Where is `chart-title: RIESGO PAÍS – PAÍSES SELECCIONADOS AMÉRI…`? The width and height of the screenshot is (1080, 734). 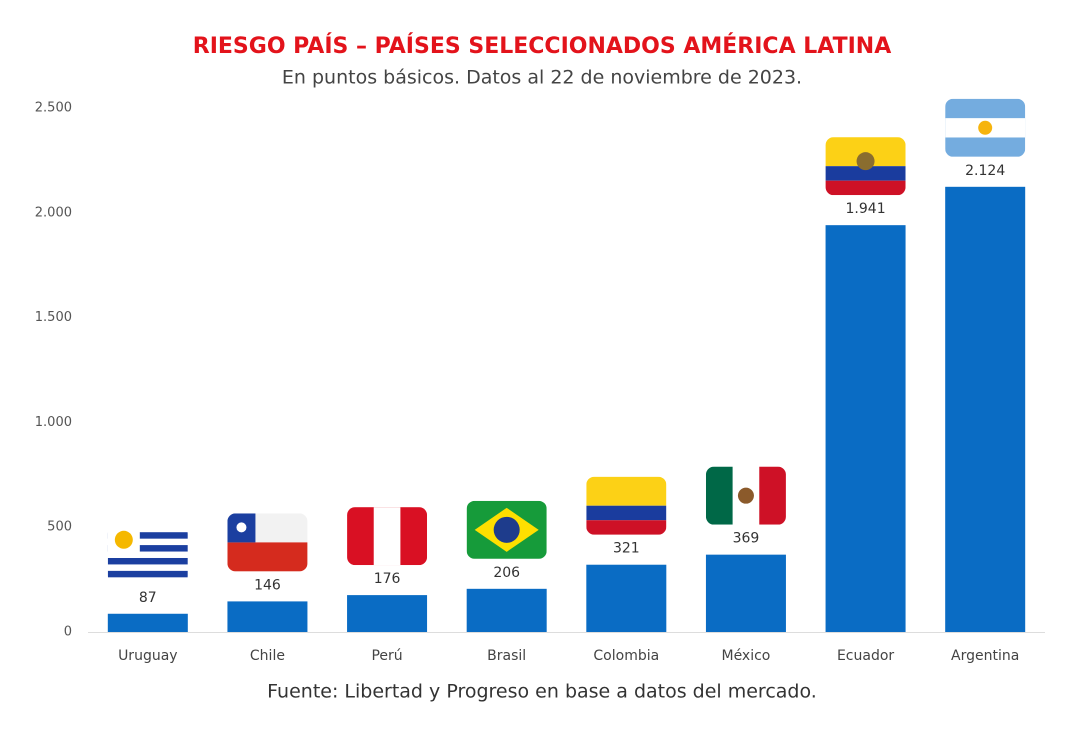 chart-title: RIESGO PAÍS – PAÍSES SELECCIONADOS AMÉRI… is located at coordinates (542, 46).